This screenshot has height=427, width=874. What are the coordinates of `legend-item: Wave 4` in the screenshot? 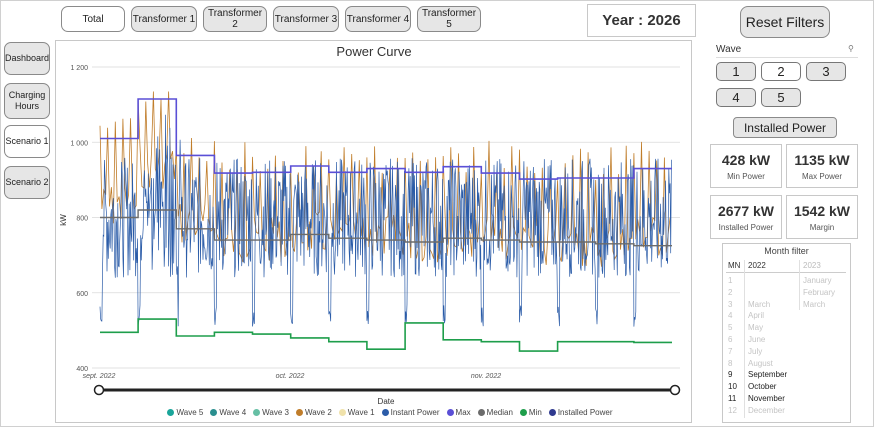 It's located at (228, 412).